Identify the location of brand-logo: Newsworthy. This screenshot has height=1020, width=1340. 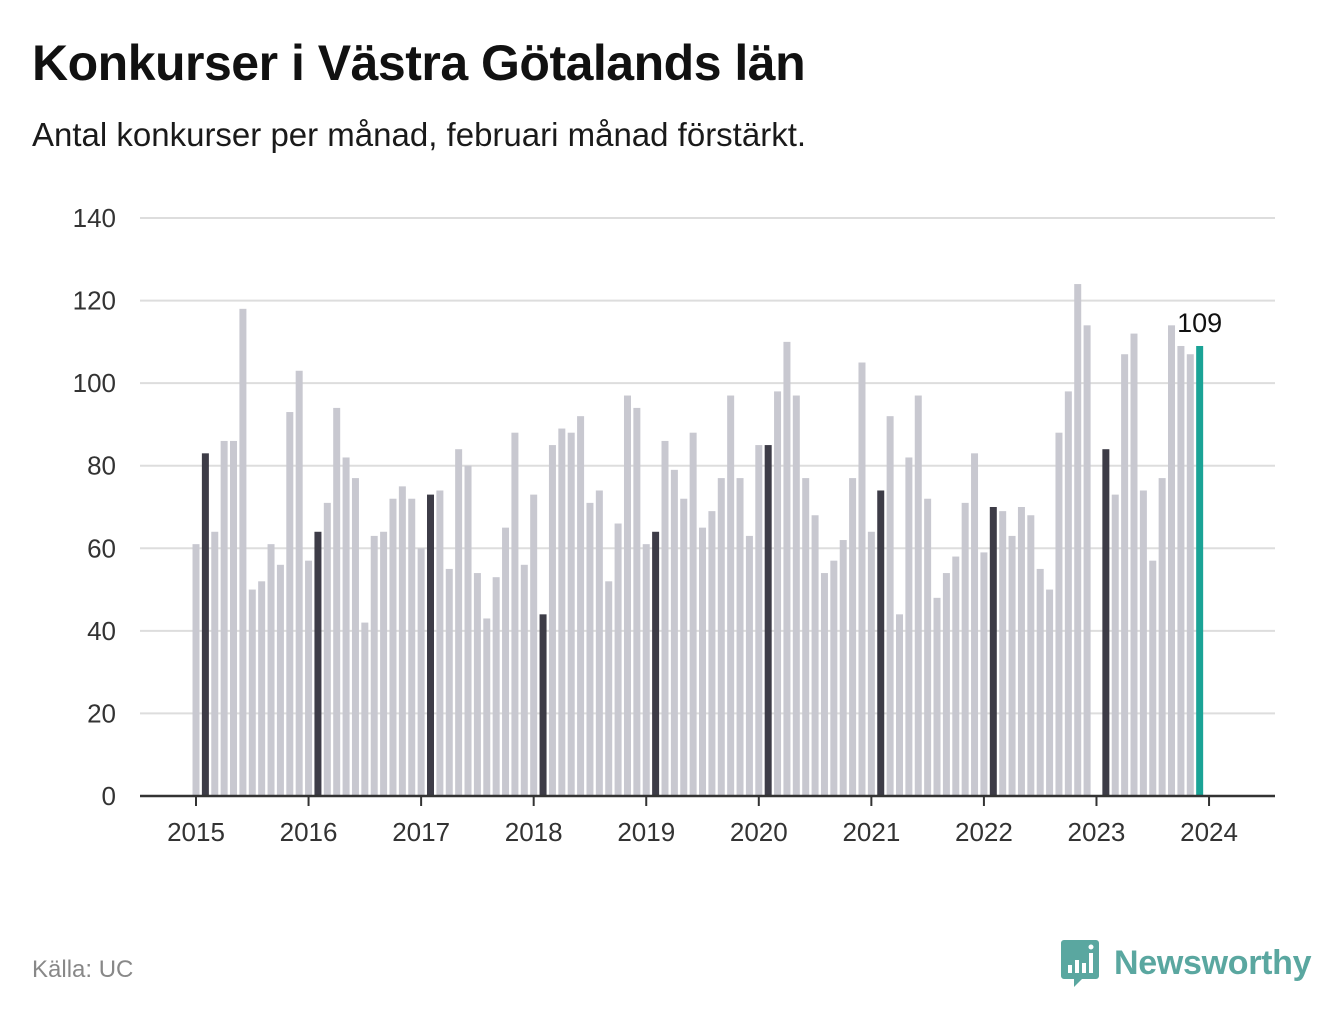
(1186, 963).